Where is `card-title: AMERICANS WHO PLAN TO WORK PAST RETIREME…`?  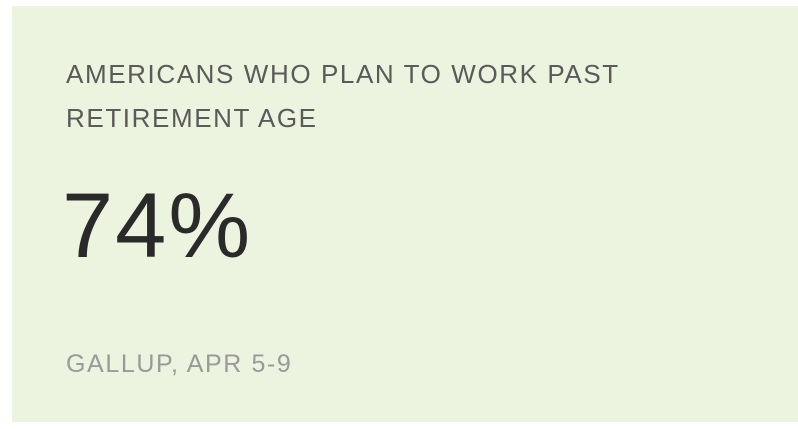 card-title: AMERICANS WHO PLAN TO WORK PAST RETIREME… is located at coordinates (343, 96).